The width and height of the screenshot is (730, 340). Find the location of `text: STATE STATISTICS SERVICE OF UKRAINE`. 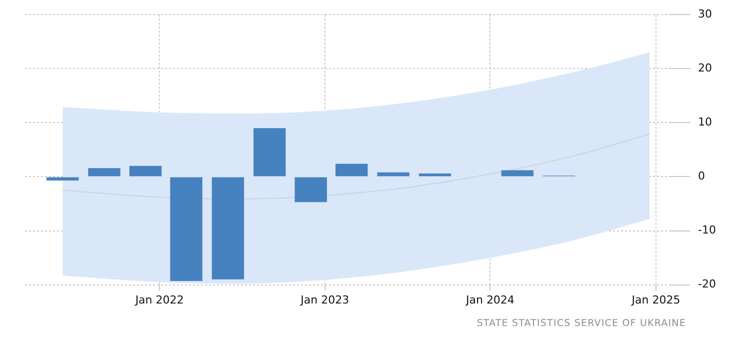

text: STATE STATISTICS SERVICE OF UKRAINE is located at coordinates (581, 323).